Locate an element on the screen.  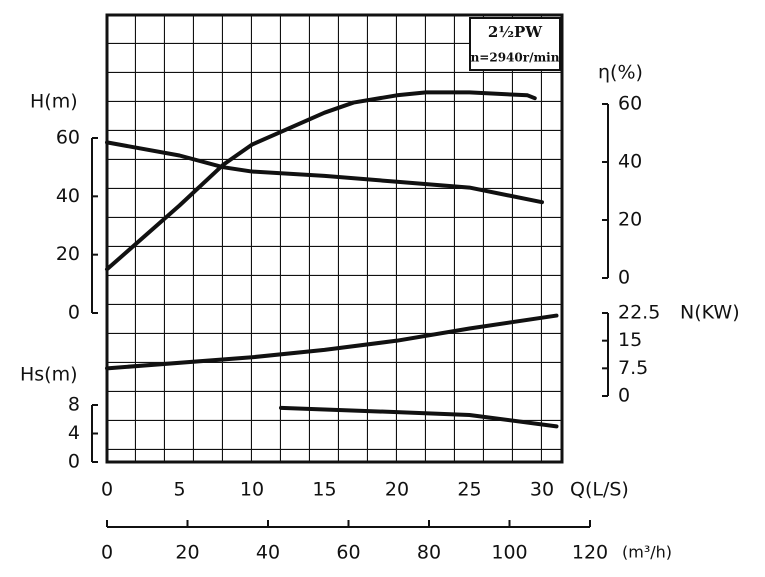
y3-axis-label: N(KW) is located at coordinates (710, 313).